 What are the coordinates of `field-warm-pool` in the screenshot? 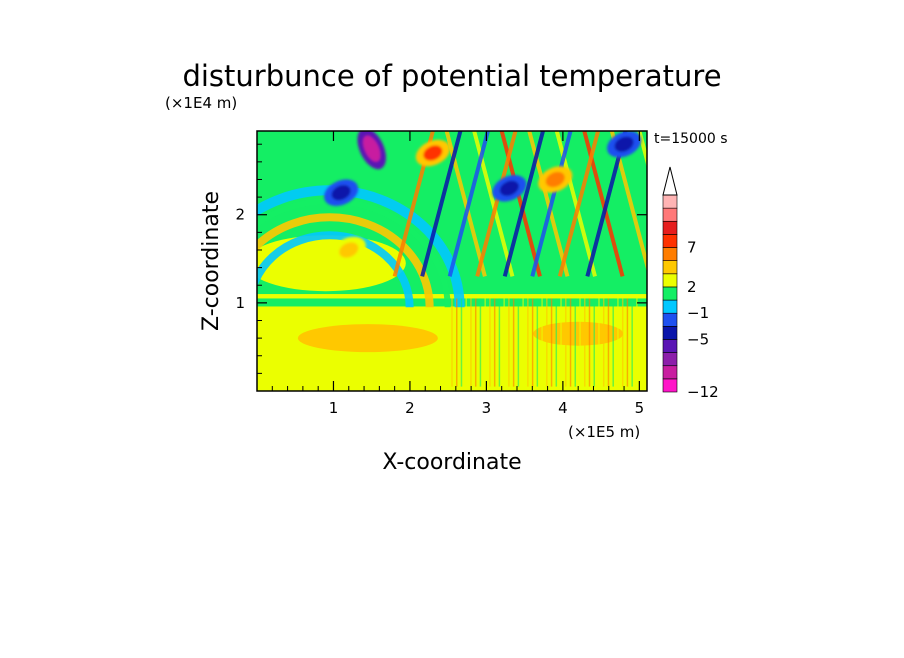 It's located at (367, 338).